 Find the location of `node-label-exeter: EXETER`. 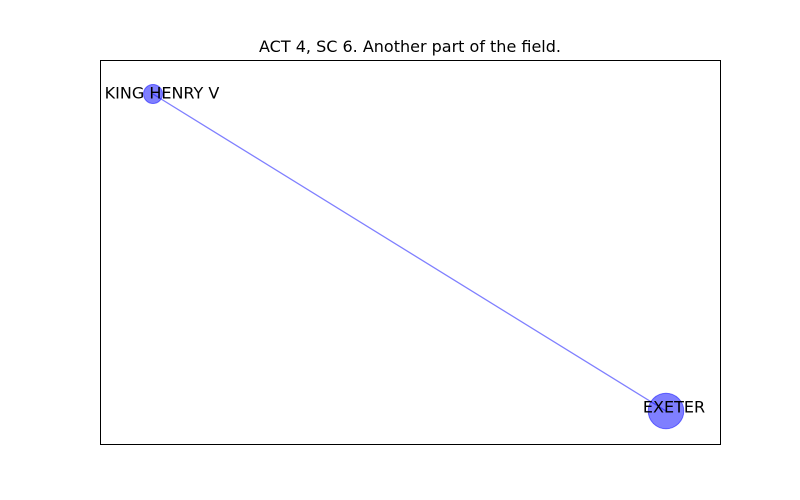

node-label-exeter: EXETER is located at coordinates (674, 407).